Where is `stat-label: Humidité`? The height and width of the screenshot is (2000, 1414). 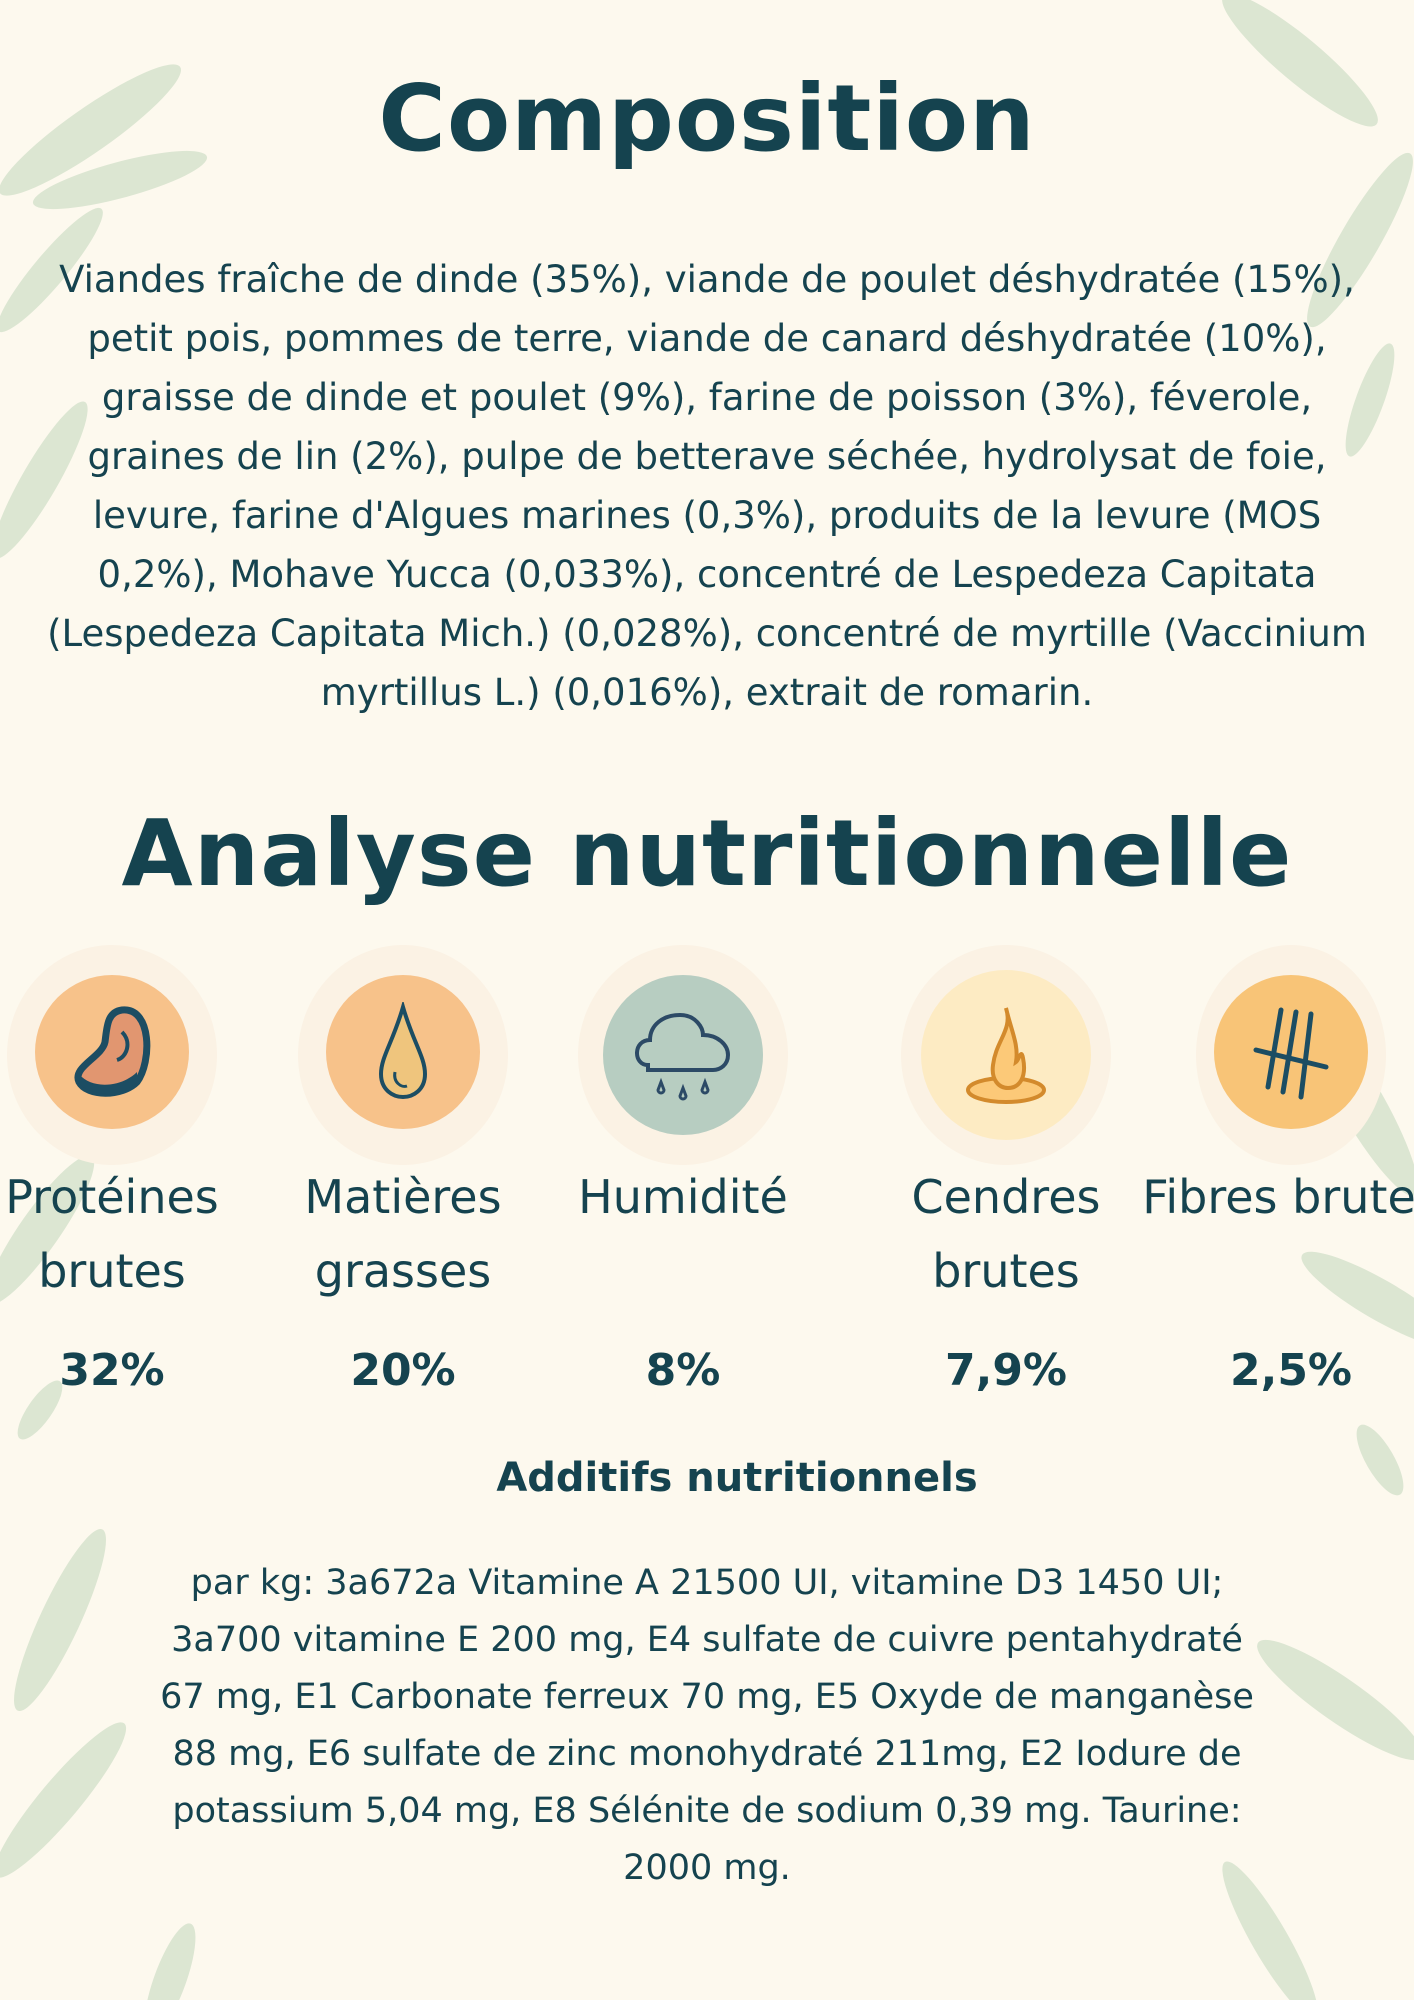 stat-label: Humidité is located at coordinates (683, 1197).